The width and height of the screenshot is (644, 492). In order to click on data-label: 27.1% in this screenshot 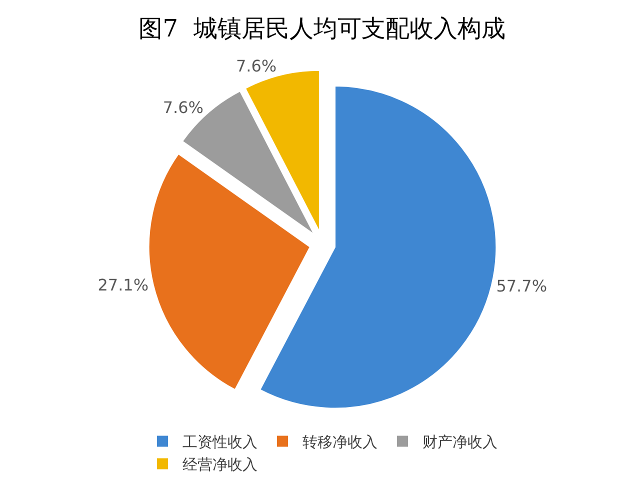, I will do `click(123, 285)`.